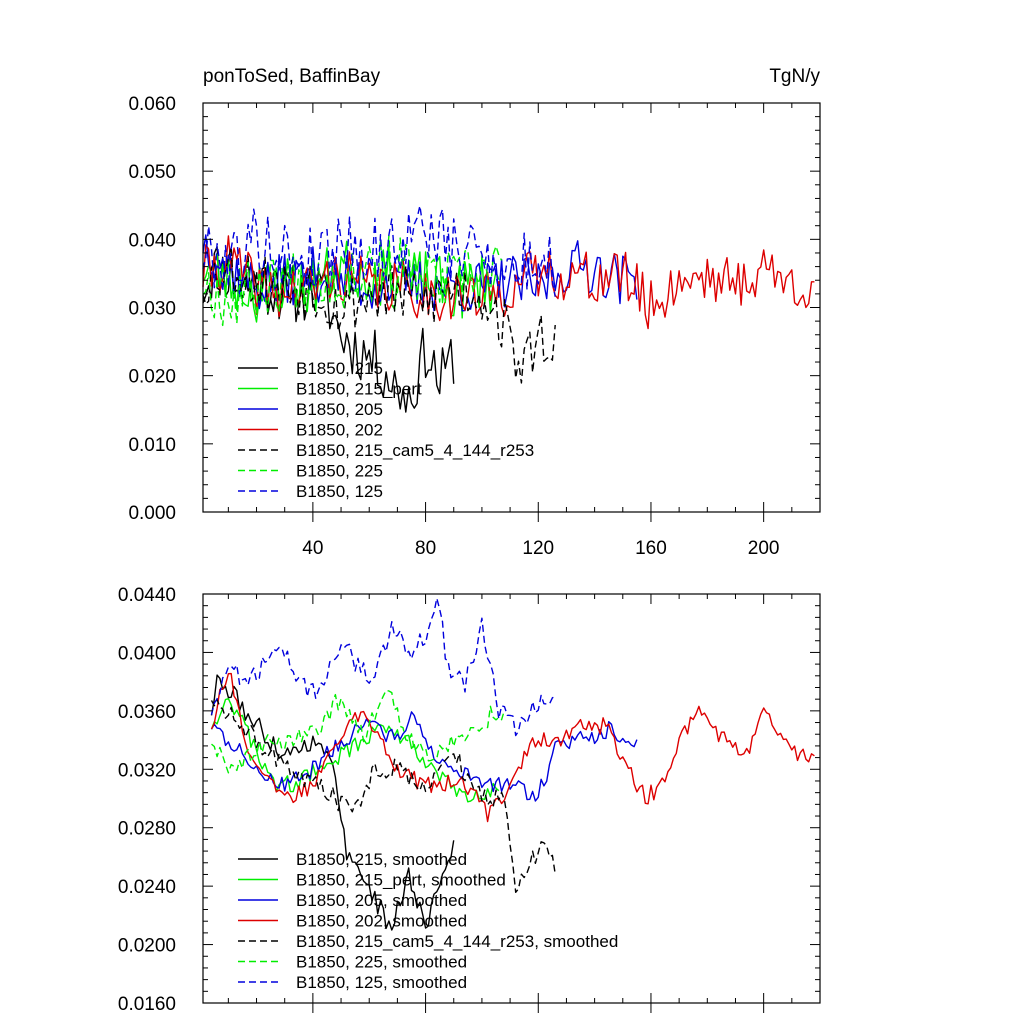  Describe the element at coordinates (152, 445) in the screenshot. I see `y-tick-label: 0.010` at that location.